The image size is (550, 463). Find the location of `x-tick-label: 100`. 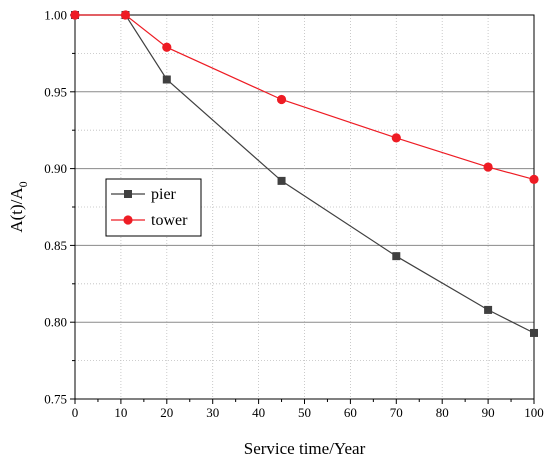

x-tick-label: 100 is located at coordinates (534, 412).